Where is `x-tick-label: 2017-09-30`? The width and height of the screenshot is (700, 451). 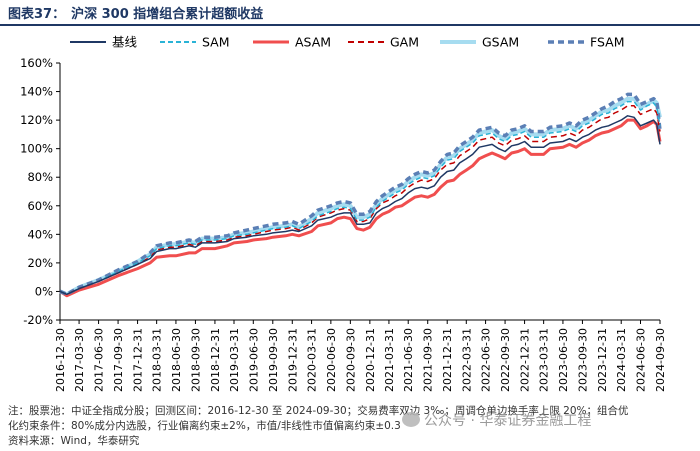 x-tick-label: 2017-09-30 is located at coordinates (118, 360).